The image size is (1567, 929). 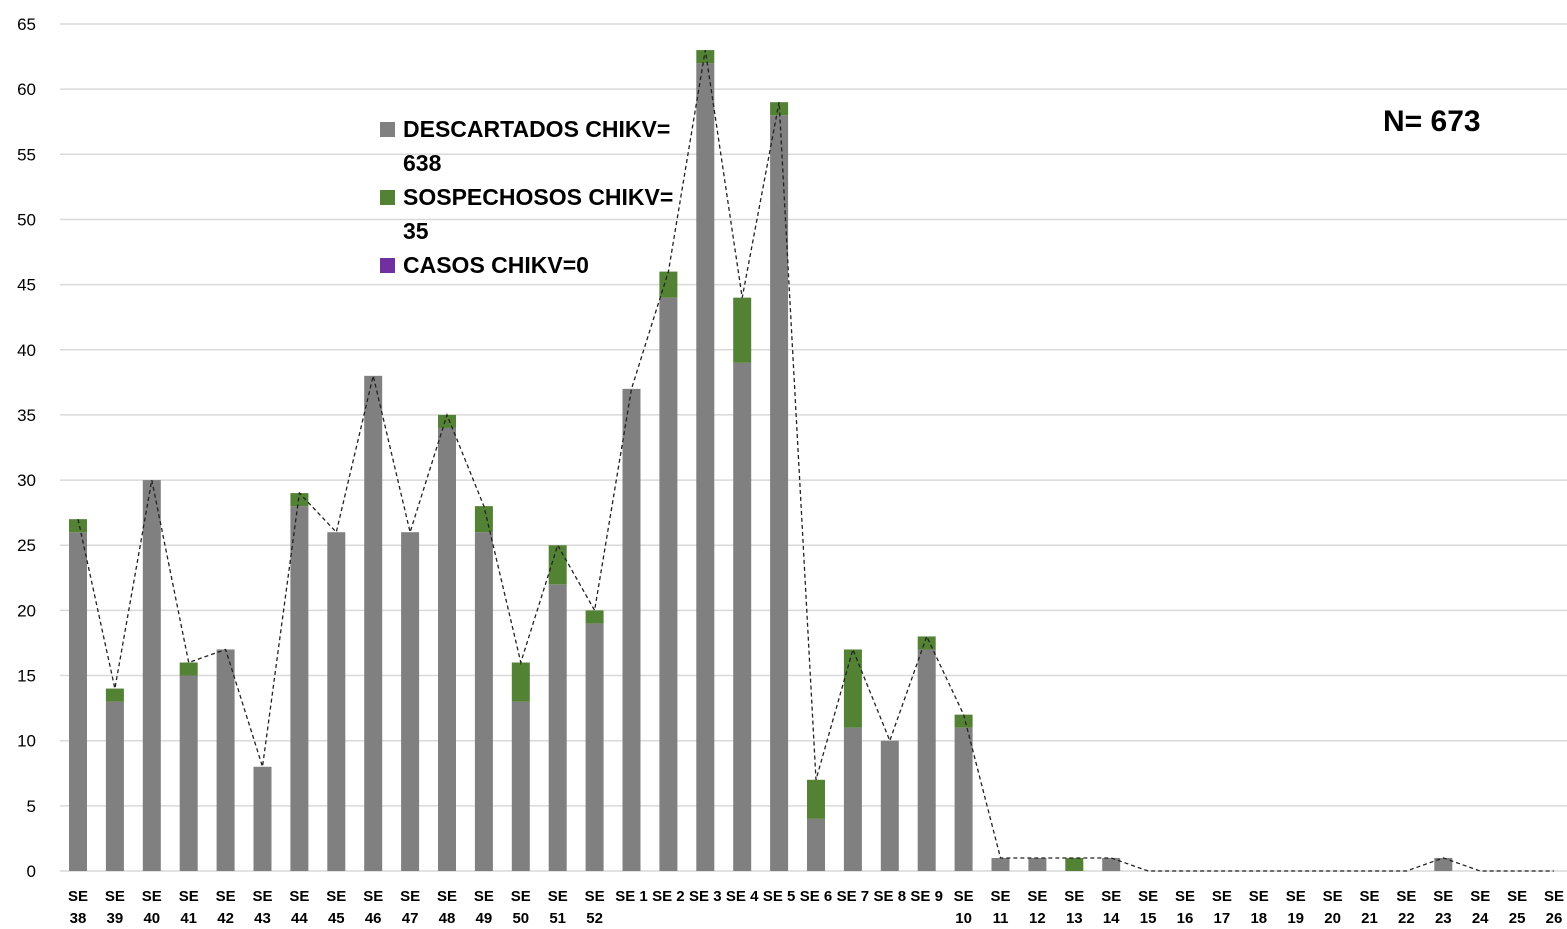 What do you see at coordinates (853, 896) in the screenshot?
I see `x-tick-label: SE 7` at bounding box center [853, 896].